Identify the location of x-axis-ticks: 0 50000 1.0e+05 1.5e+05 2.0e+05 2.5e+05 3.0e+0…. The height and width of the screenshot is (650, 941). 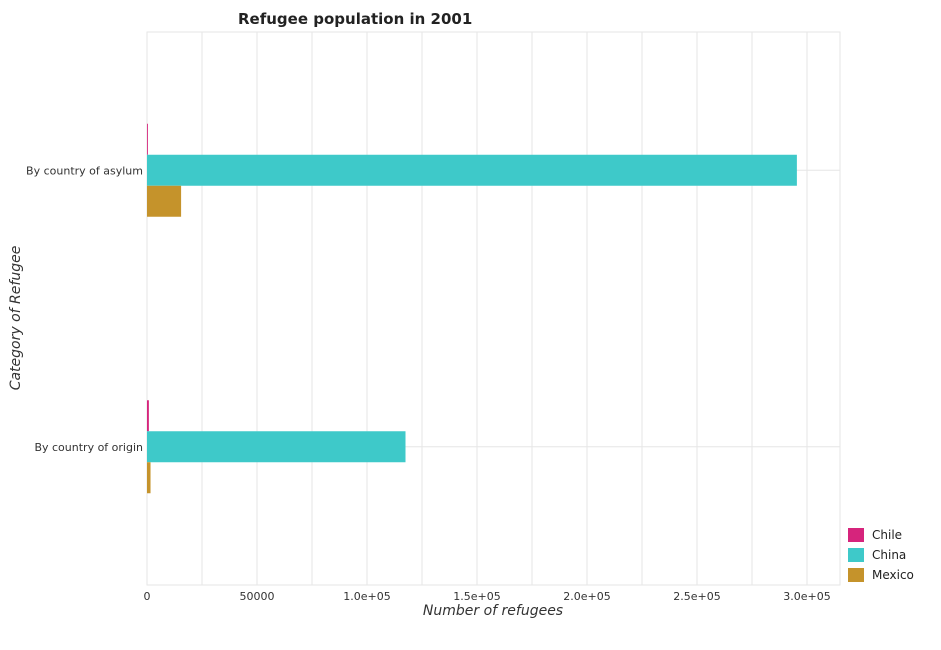
(487, 596).